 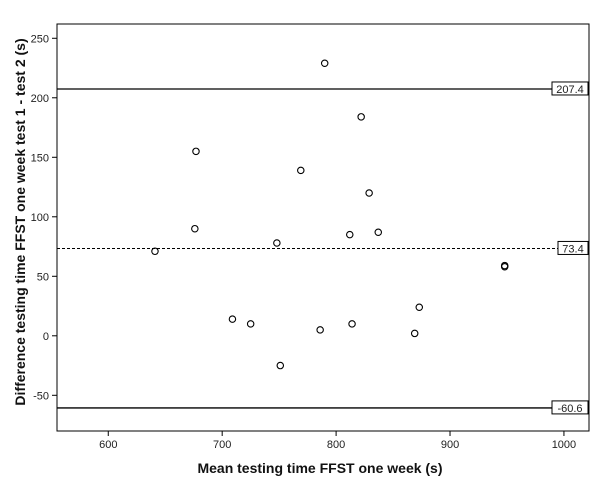 I want to click on y-tick-label: 150, so click(x=40, y=158).